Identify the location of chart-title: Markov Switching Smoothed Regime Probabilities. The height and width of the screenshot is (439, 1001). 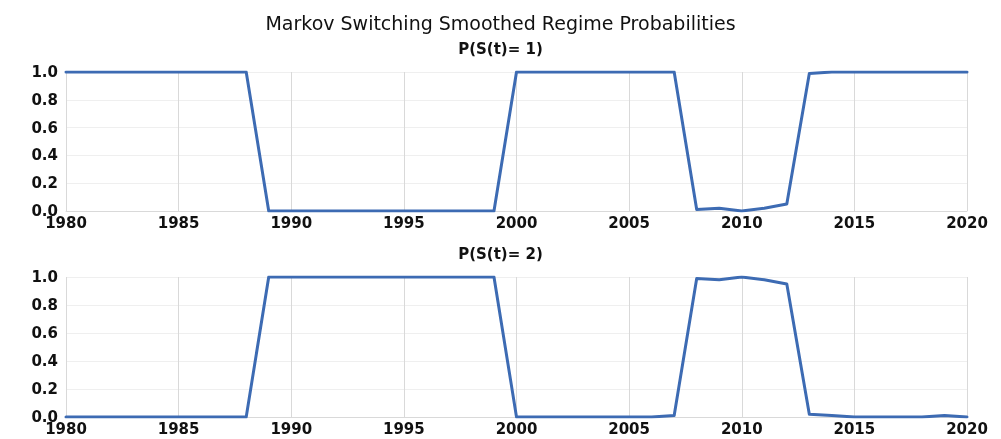
(500, 22).